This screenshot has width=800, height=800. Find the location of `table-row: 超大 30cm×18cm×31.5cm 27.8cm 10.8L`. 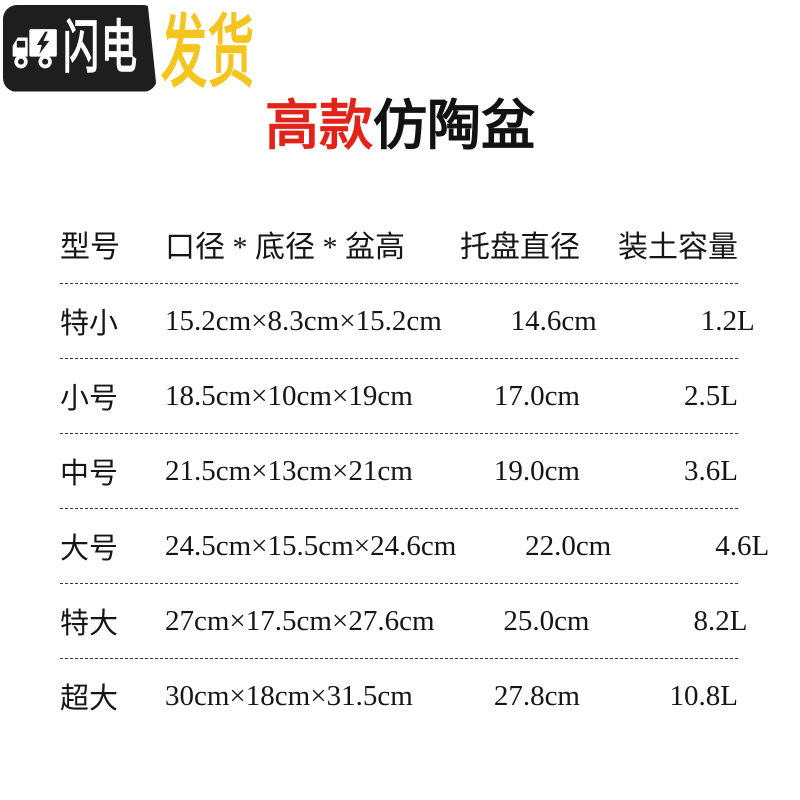

table-row: 超大 30cm×18cm×31.5cm 27.8cm 10.8L is located at coordinates (399, 695).